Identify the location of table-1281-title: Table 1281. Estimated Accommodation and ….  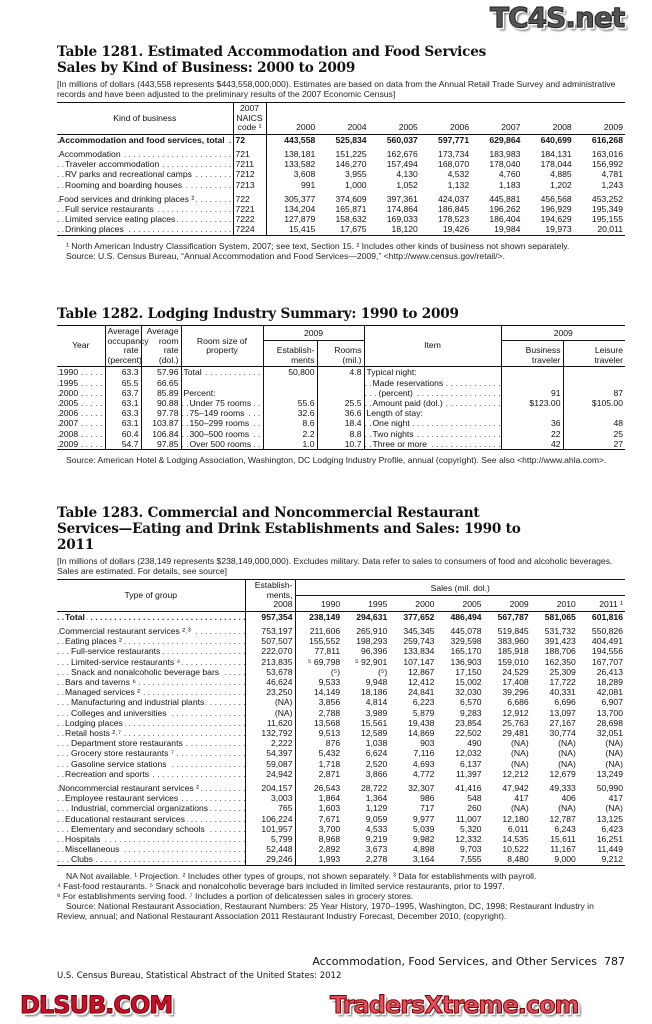
(272, 60).